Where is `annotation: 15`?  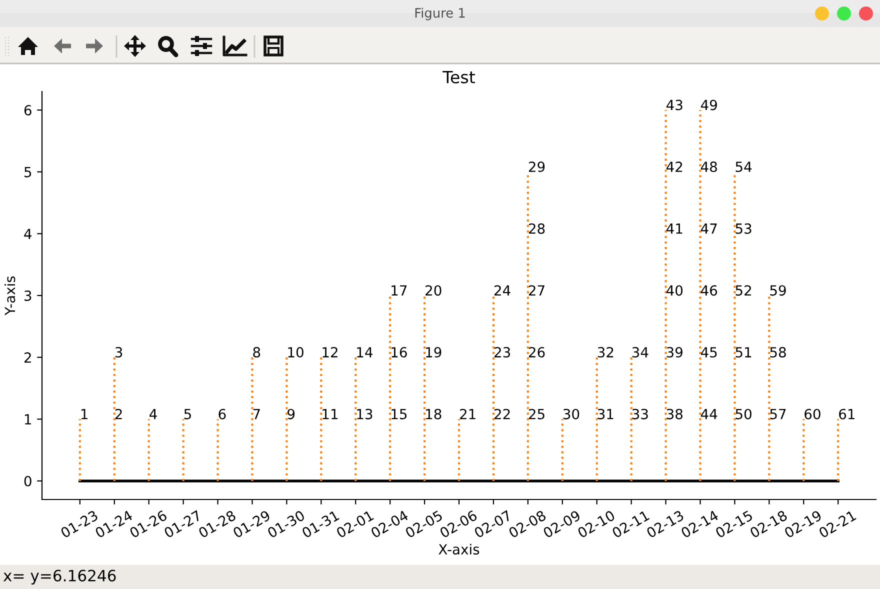 annotation: 15 is located at coordinates (399, 414).